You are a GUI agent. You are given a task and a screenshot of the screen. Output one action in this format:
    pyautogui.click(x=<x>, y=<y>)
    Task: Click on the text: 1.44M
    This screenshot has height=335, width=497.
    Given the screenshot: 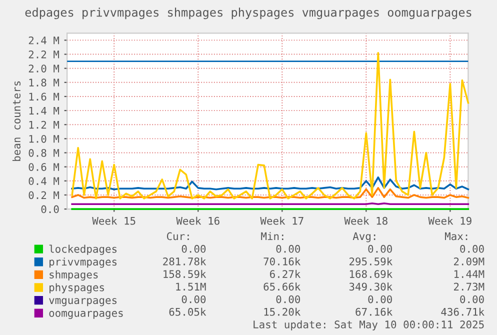 What is the action you would take?
    pyautogui.click(x=469, y=274)
    